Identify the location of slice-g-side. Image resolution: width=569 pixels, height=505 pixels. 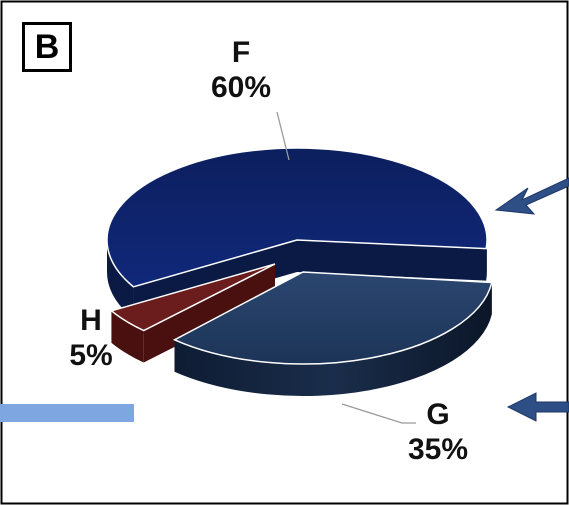
(333, 339).